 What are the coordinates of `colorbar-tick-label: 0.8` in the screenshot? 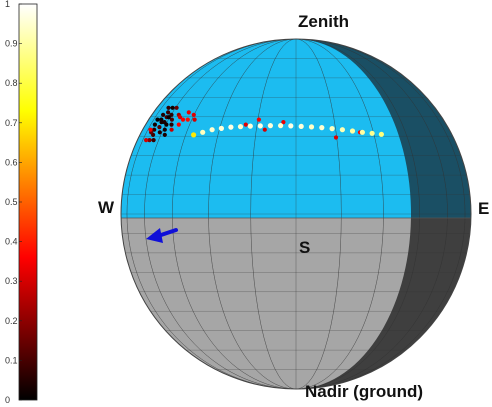 It's located at (11, 83).